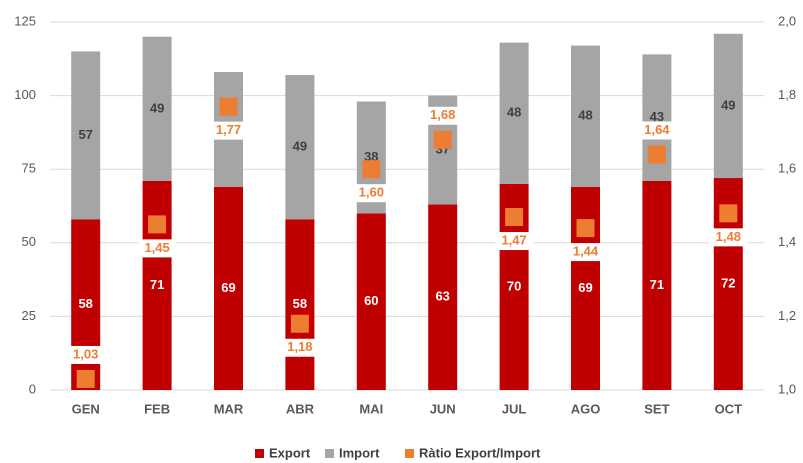 The image size is (803, 463). I want to click on x-tick-label: FEB, so click(157, 408).